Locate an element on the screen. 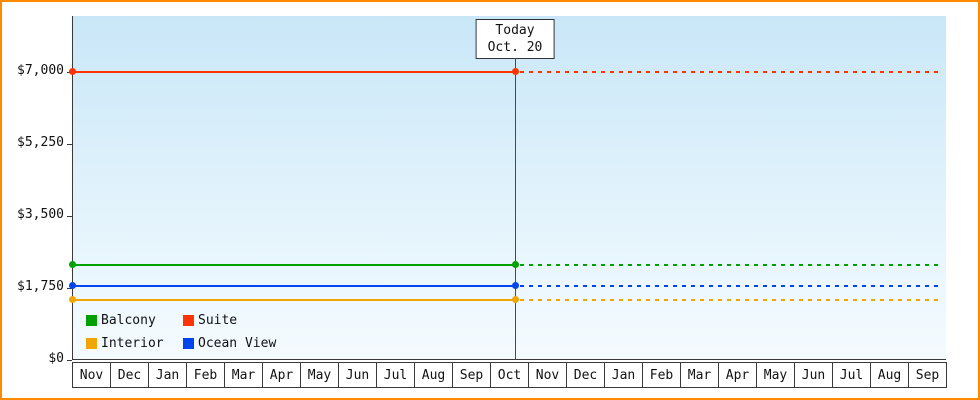 Image resolution: width=980 pixels, height=400 pixels. legend-item: Interior is located at coordinates (134, 343).